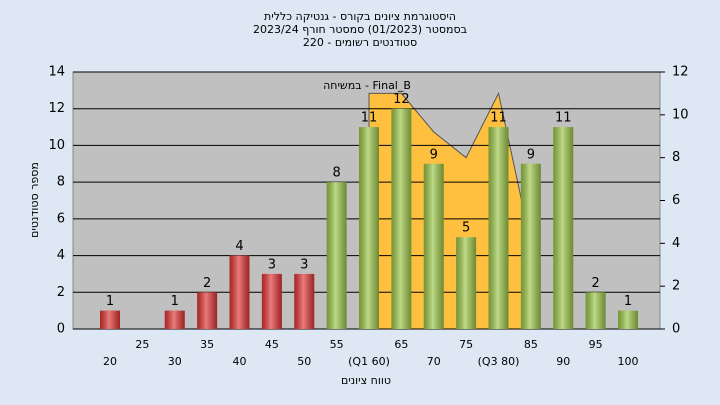 The height and width of the screenshot is (405, 720). Describe the element at coordinates (466, 344) in the screenshot. I see `x-tick-label: 75` at that location.